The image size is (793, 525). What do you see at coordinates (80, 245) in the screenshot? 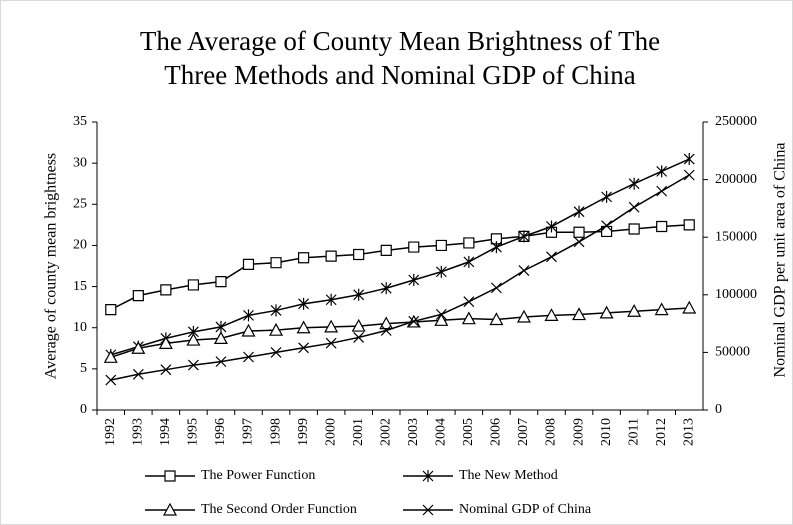
I see `y-tick-label: 20` at bounding box center [80, 245].